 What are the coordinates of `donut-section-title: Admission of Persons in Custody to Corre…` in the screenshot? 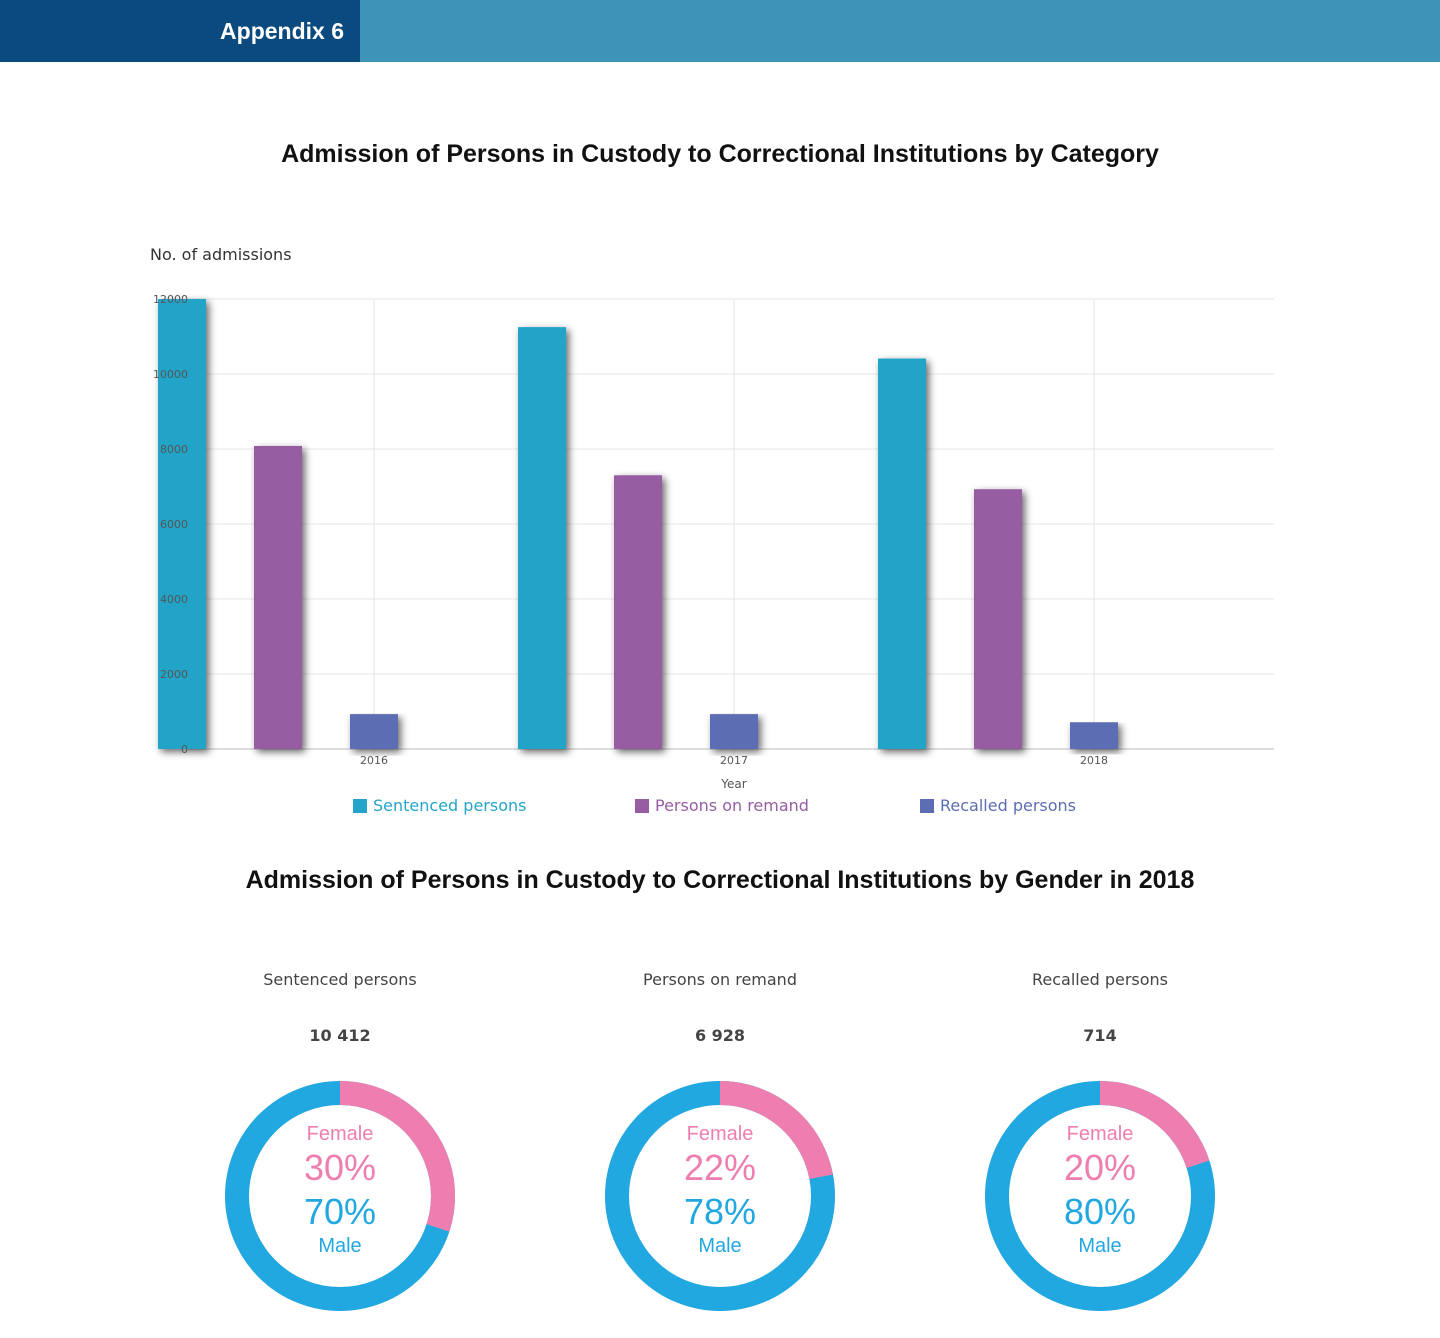 It's located at (720, 880).